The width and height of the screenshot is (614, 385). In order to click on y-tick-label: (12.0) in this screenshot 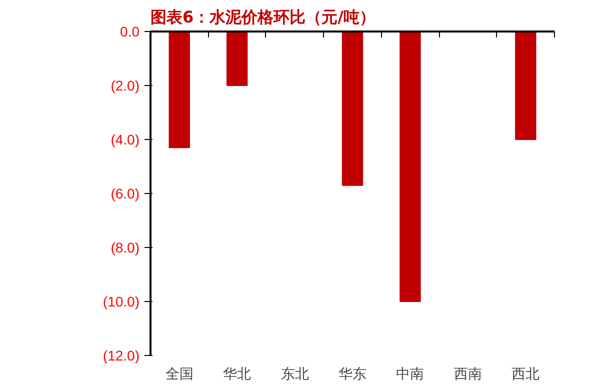, I will do `click(121, 356)`.